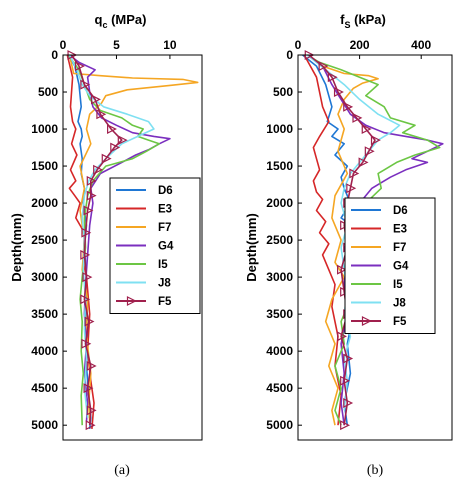 Image resolution: width=474 pixels, height=485 pixels. Describe the element at coordinates (99, 19) in the screenshot. I see `title-main: q` at that location.